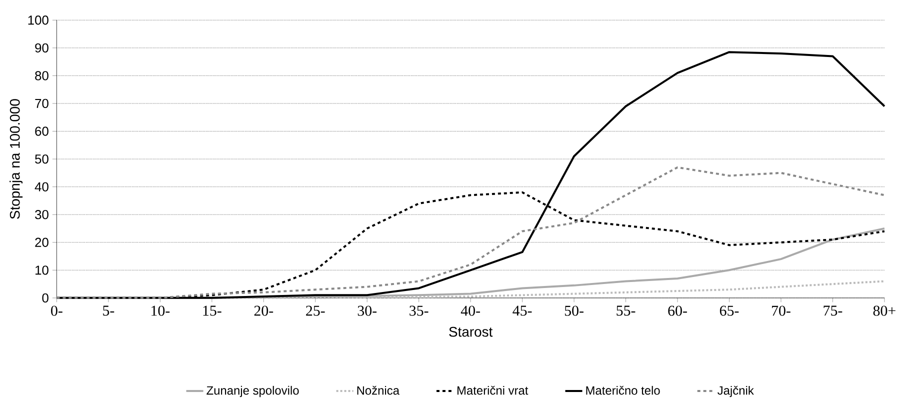 Image resolution: width=906 pixels, height=400 pixels. I want to click on x-tick-label: 20-, so click(264, 311).